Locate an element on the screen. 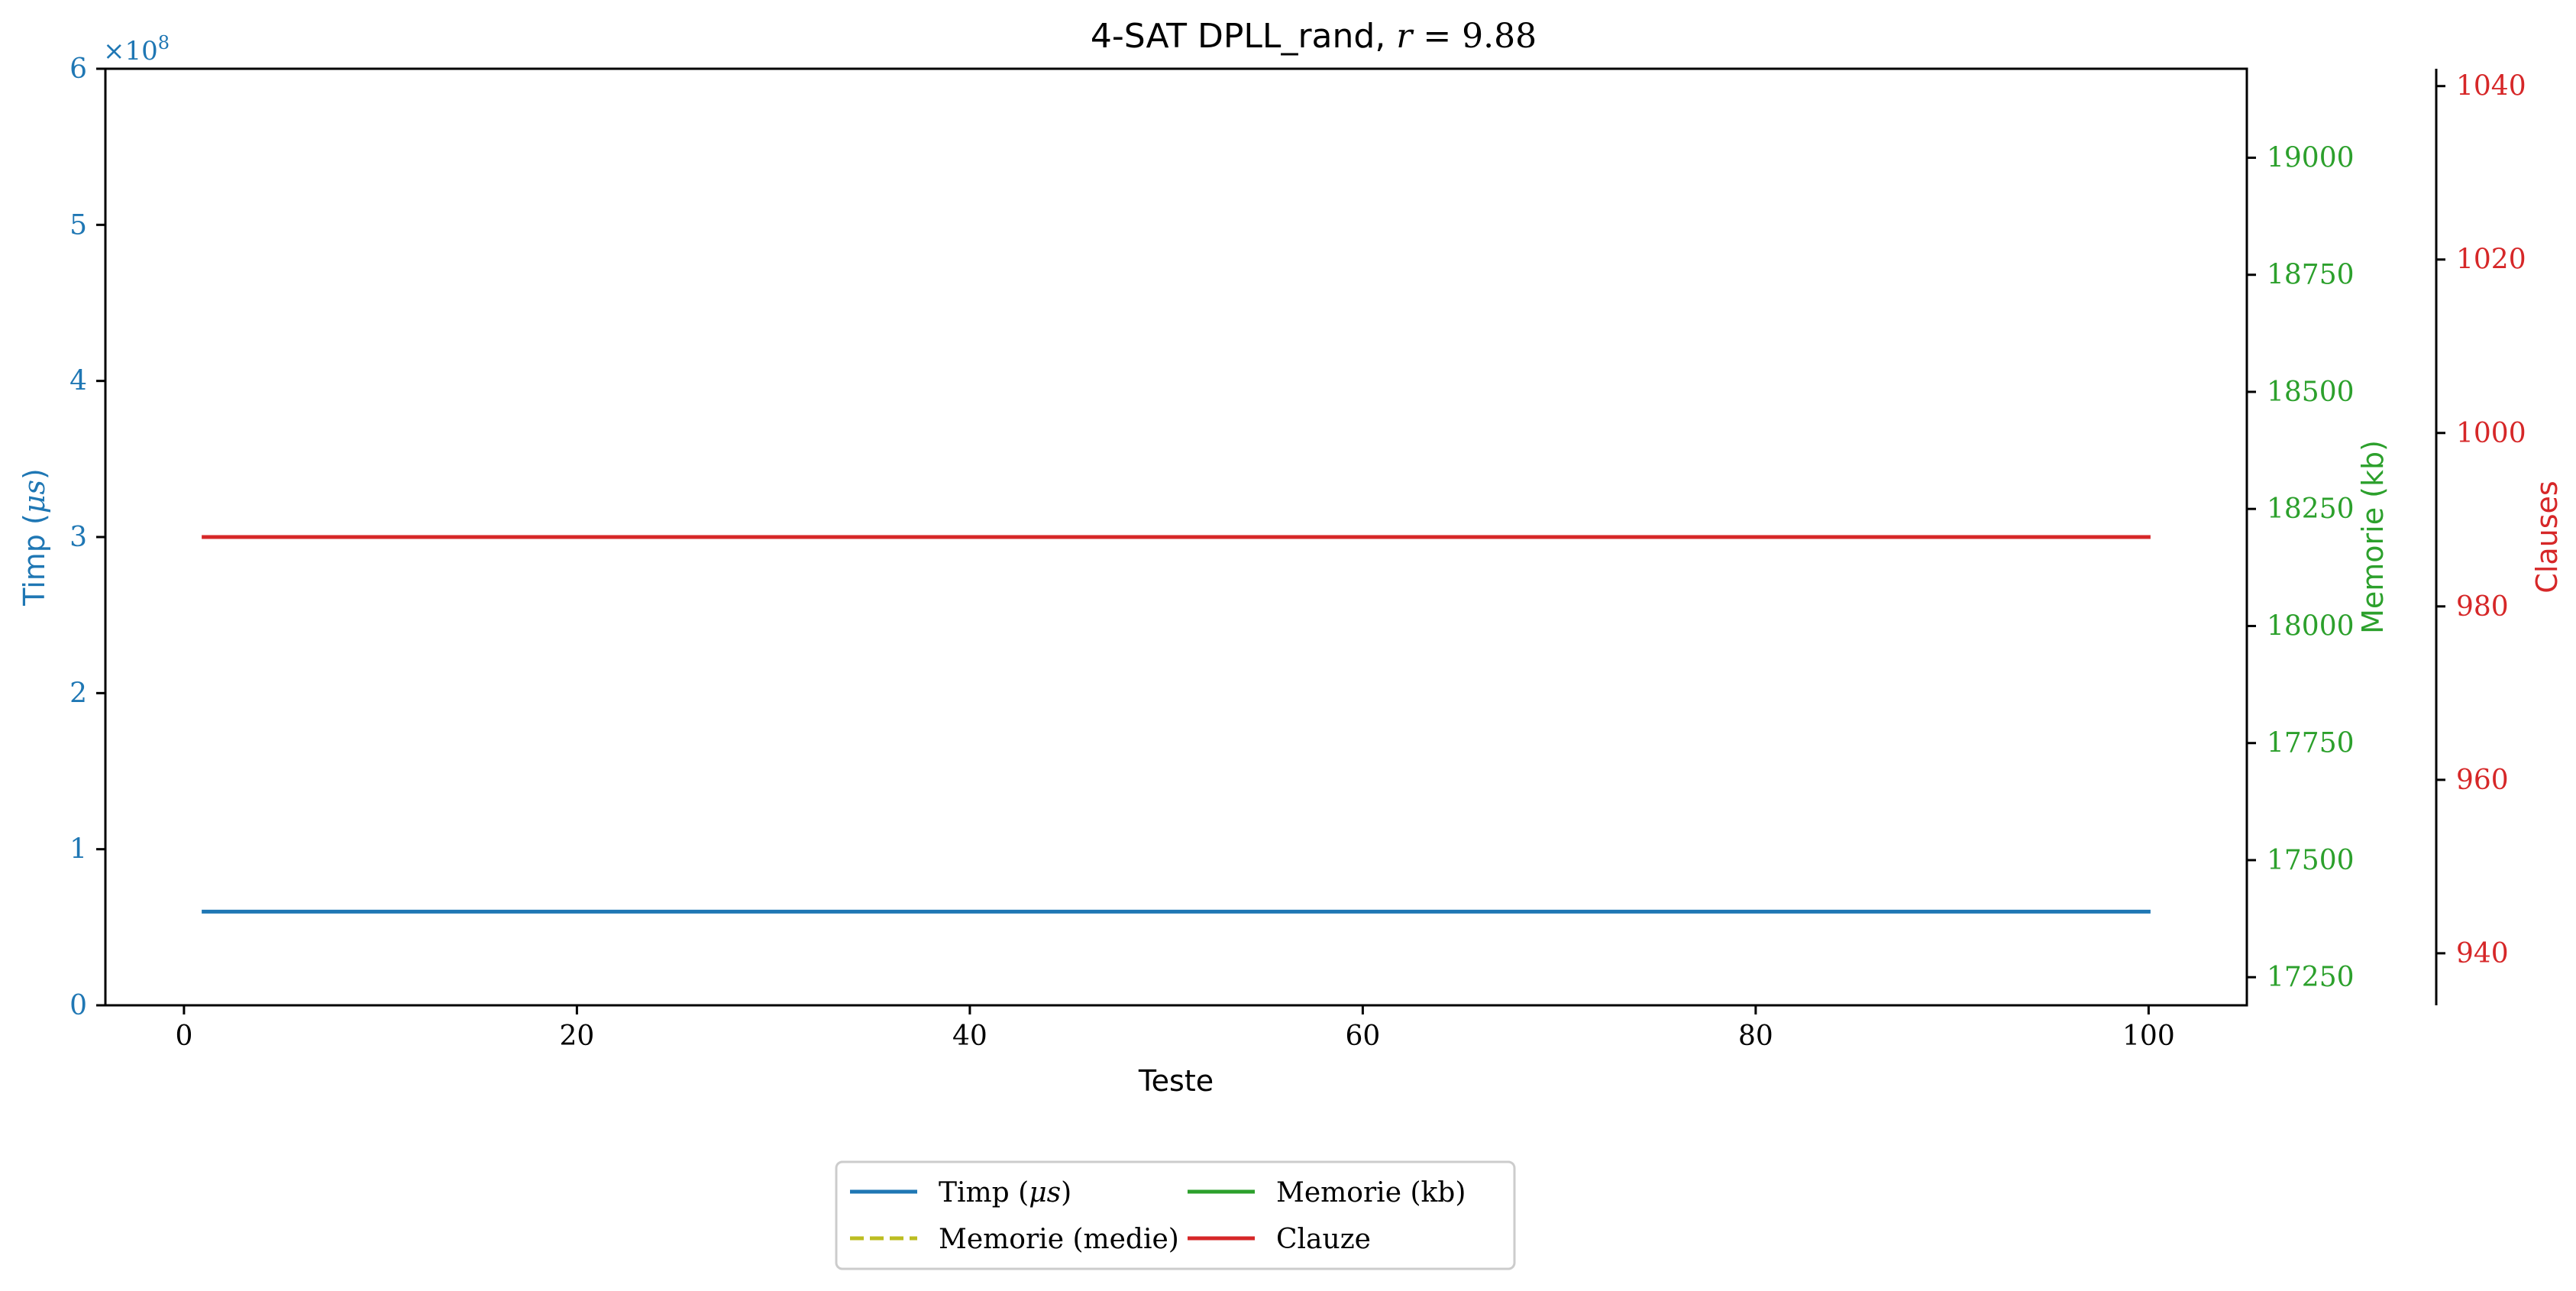  clauses-tick-label: 1020 is located at coordinates (2491, 260).